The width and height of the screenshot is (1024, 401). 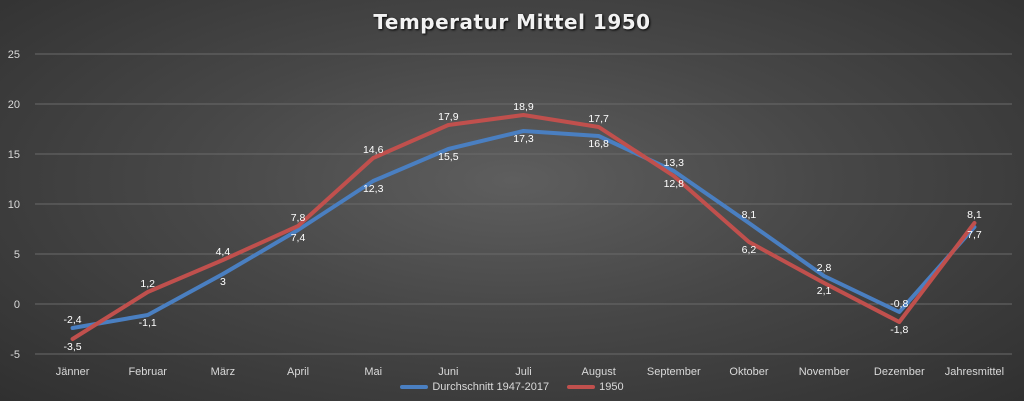 What do you see at coordinates (373, 189) in the screenshot?
I see `data-label-average-4: 12,3` at bounding box center [373, 189].